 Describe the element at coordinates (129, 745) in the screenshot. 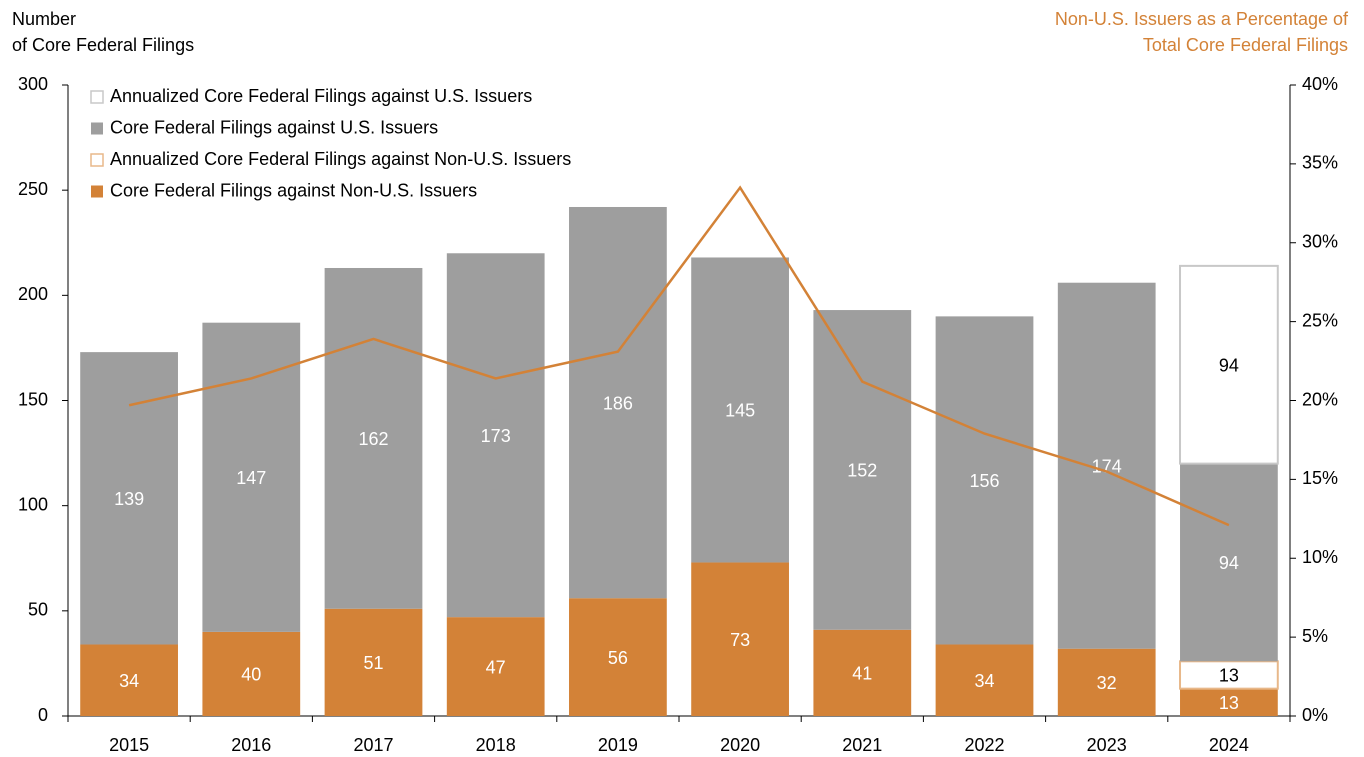

I see `x-tick-label: 2015` at that location.